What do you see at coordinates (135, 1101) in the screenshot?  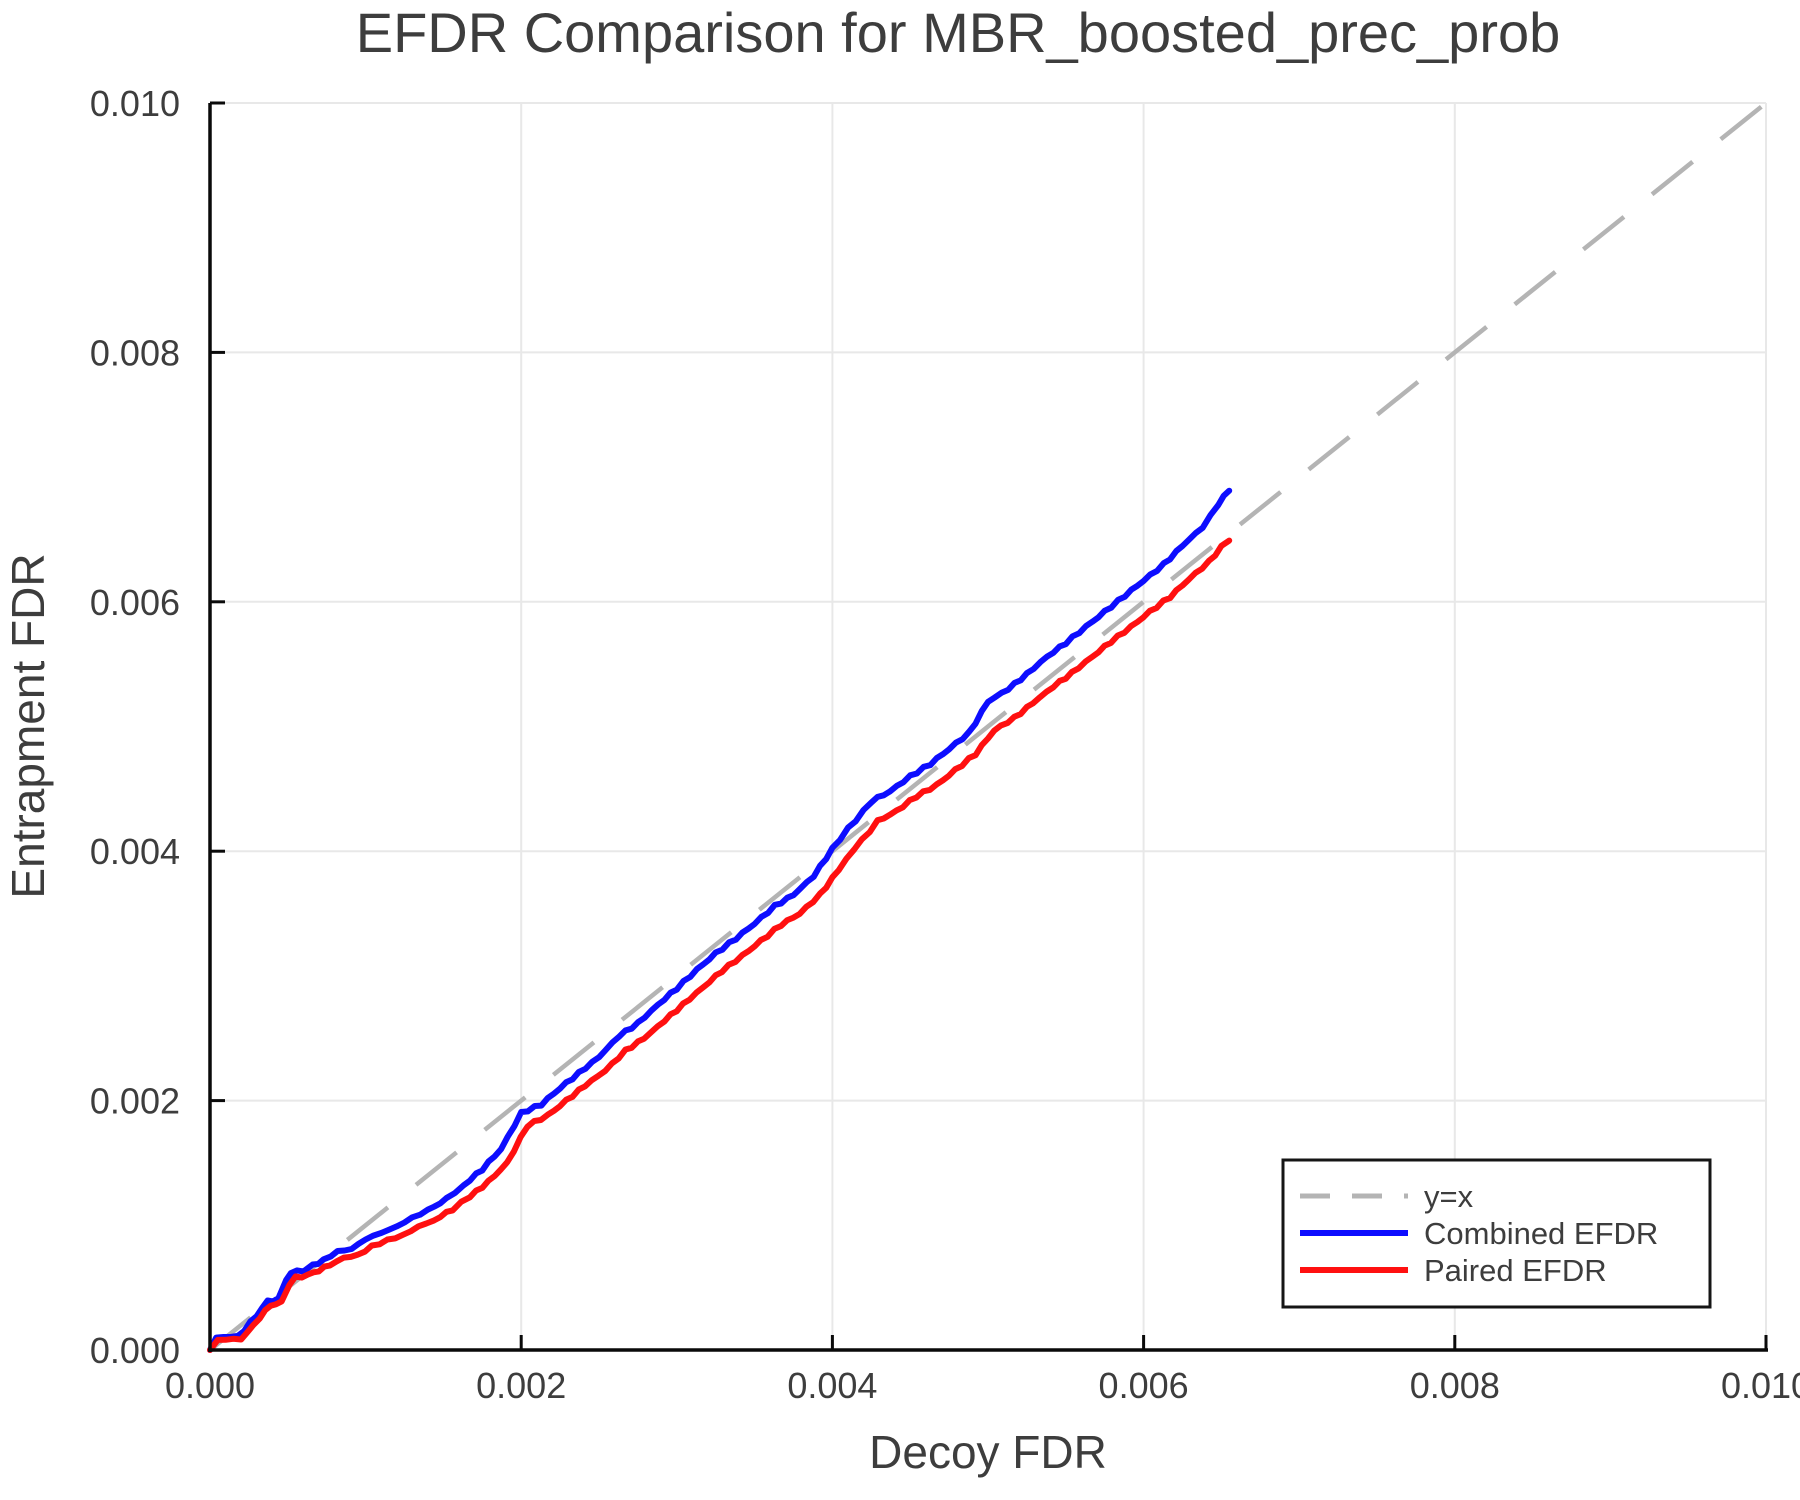 I see `y-tick-label: 0.002` at bounding box center [135, 1101].